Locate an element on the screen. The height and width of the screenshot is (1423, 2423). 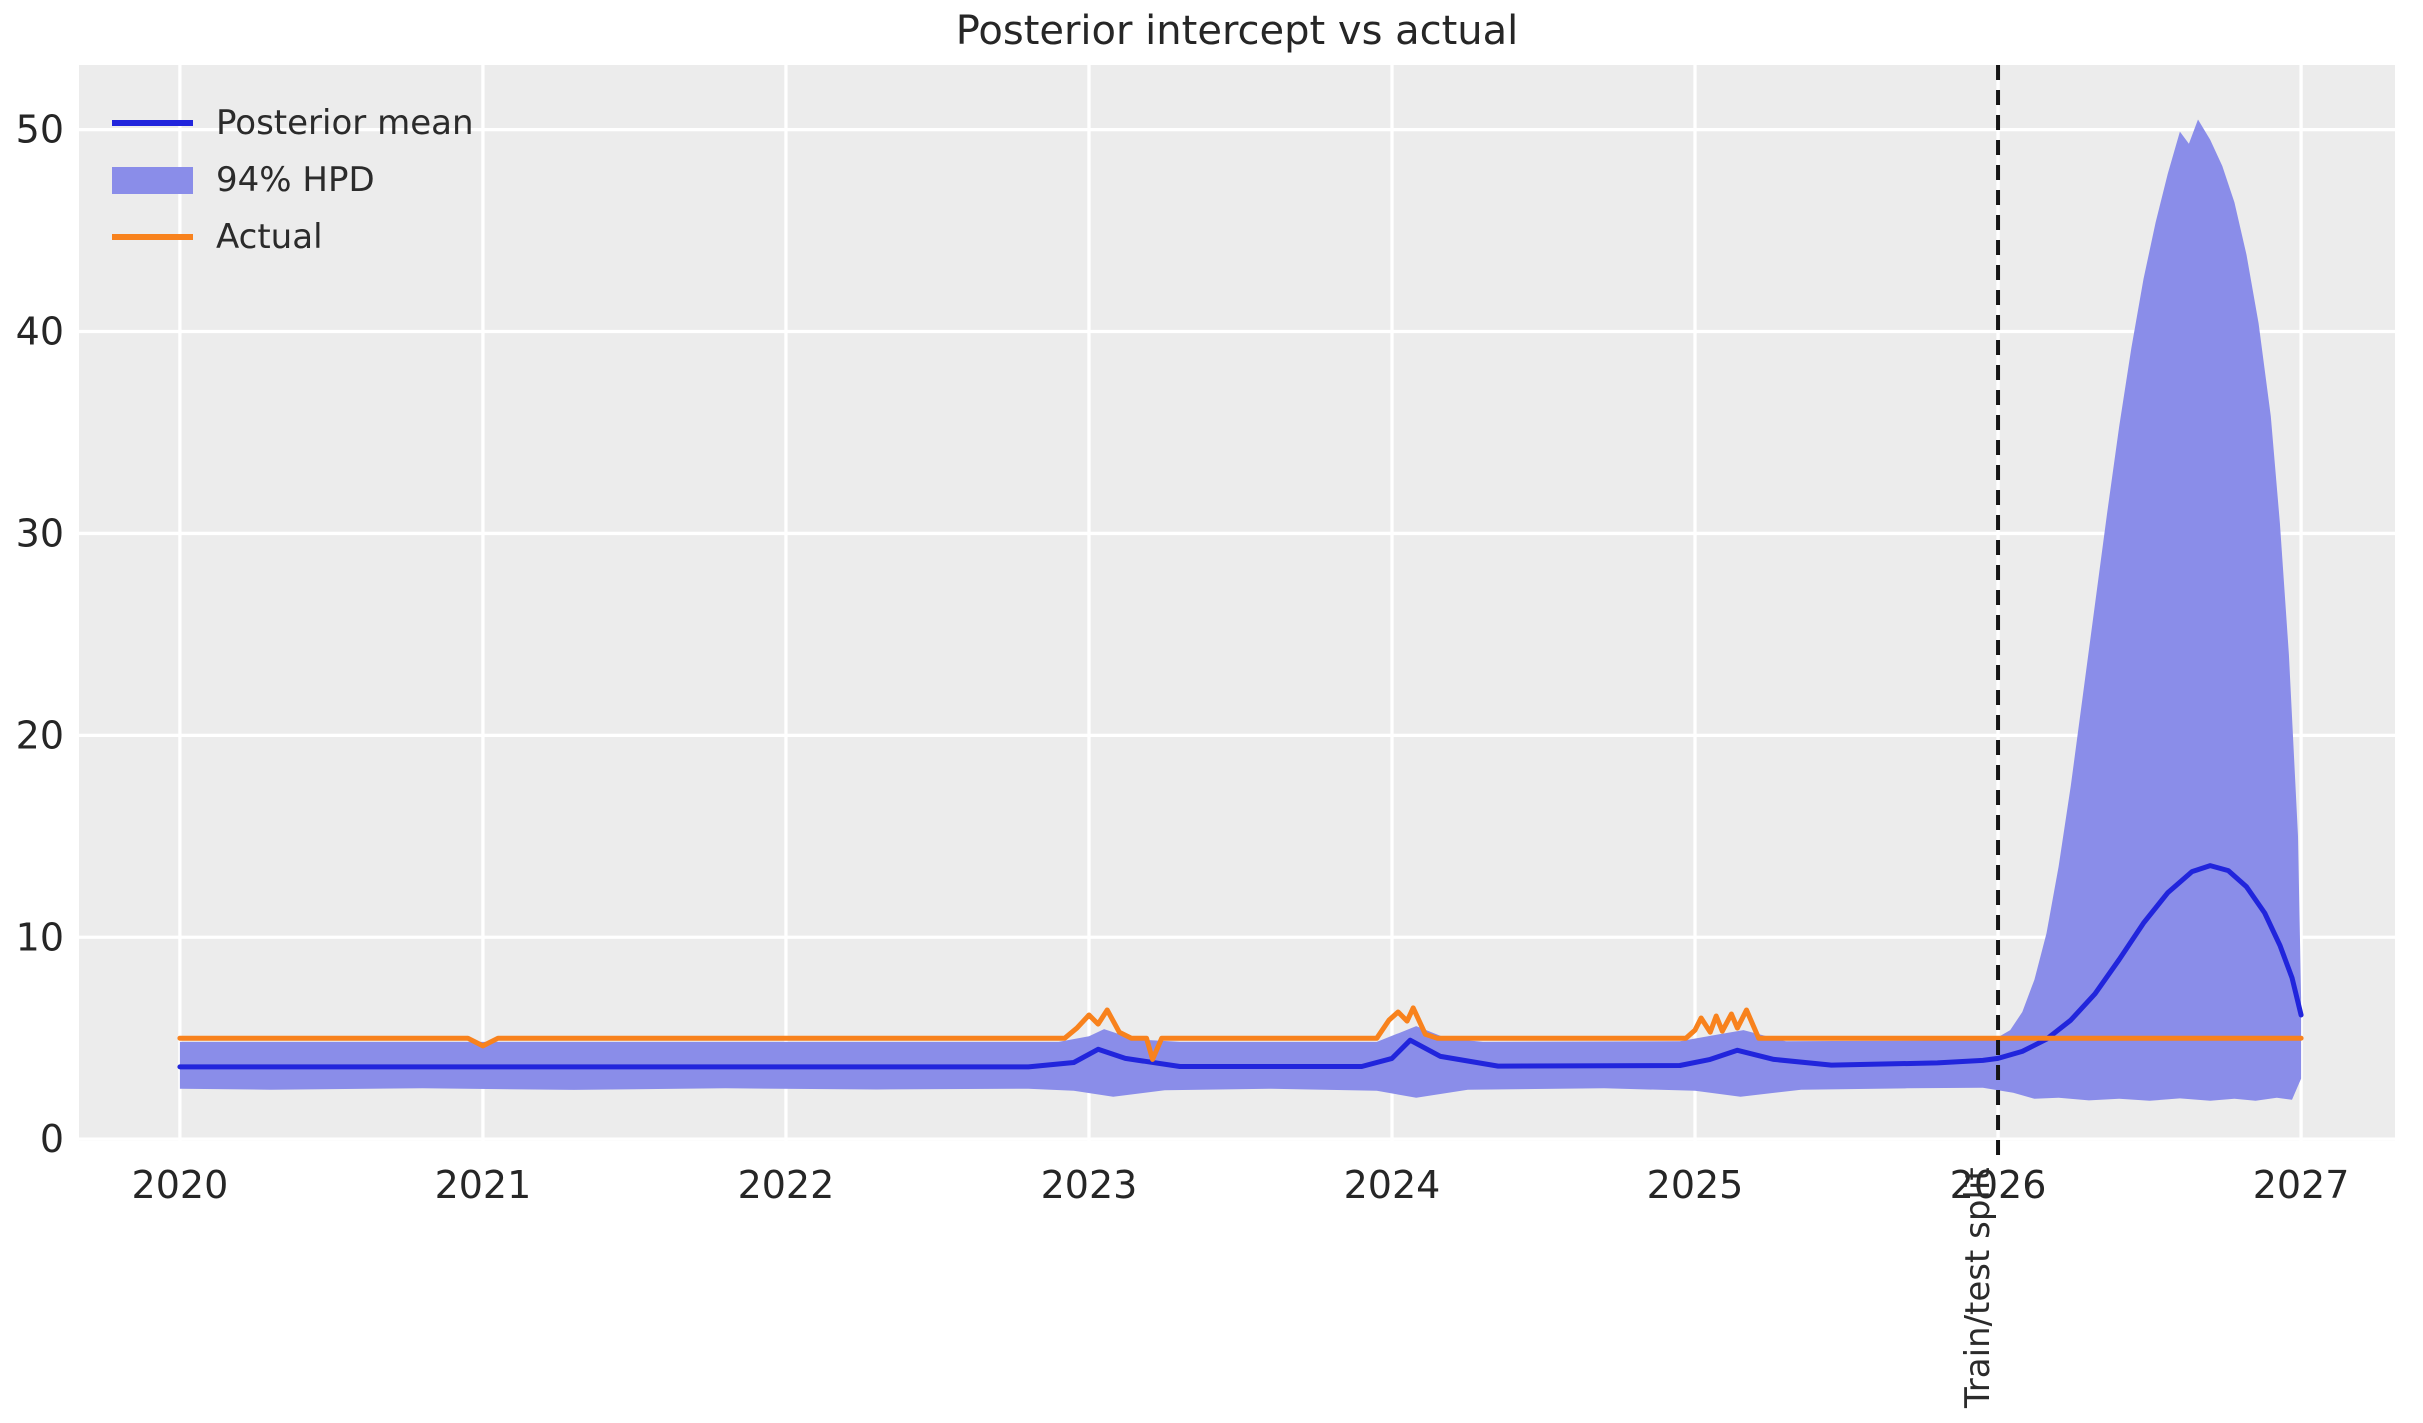
y-tick-label: 20 is located at coordinates (40, 735).